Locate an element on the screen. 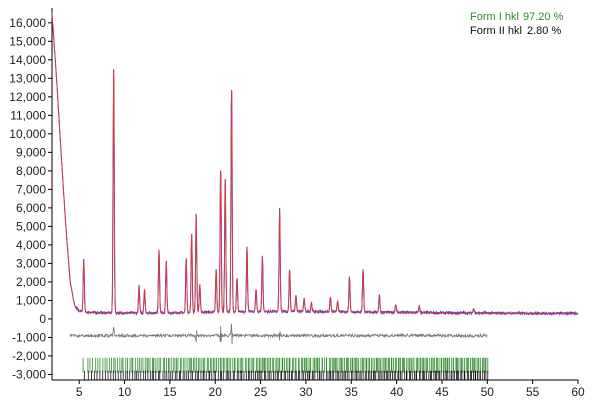 This screenshot has height=407, width=600. y-tick-label: 4,000 is located at coordinates (31, 245).